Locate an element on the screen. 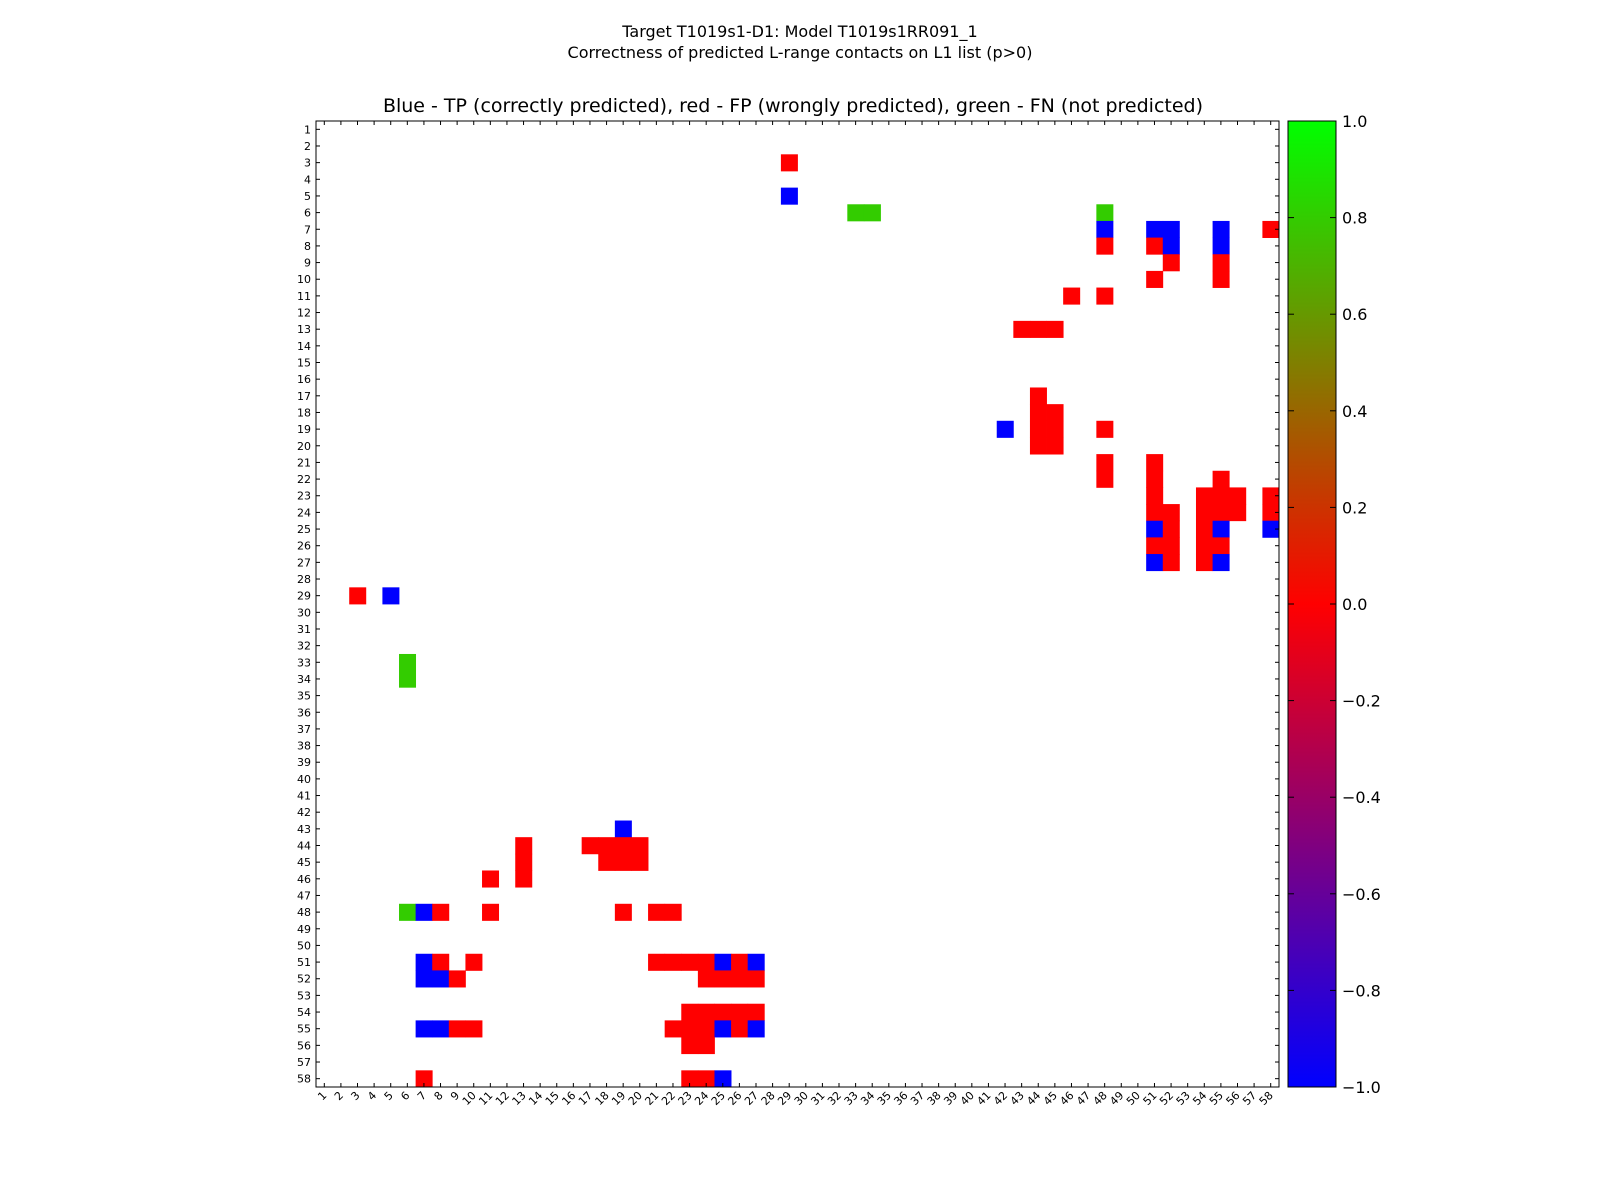 The image size is (1600, 1200). colorbar-tick-label: −0.8 is located at coordinates (1361, 990).